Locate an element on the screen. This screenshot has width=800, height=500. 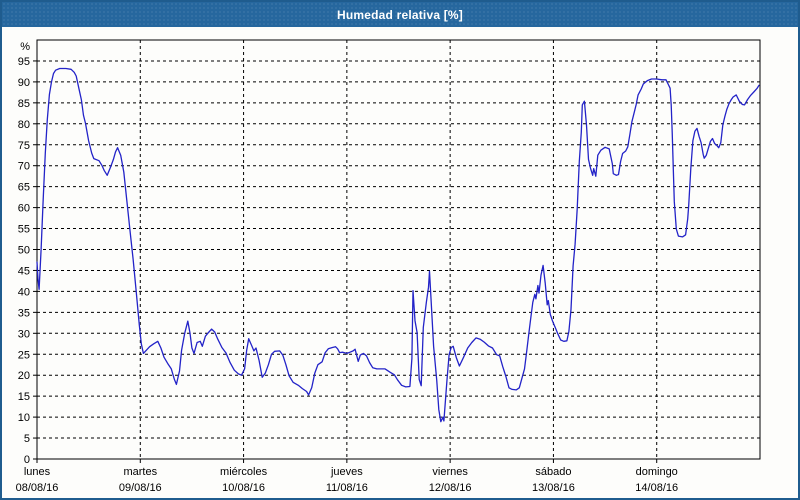
y-tick-label: 75 is located at coordinates (24, 146).